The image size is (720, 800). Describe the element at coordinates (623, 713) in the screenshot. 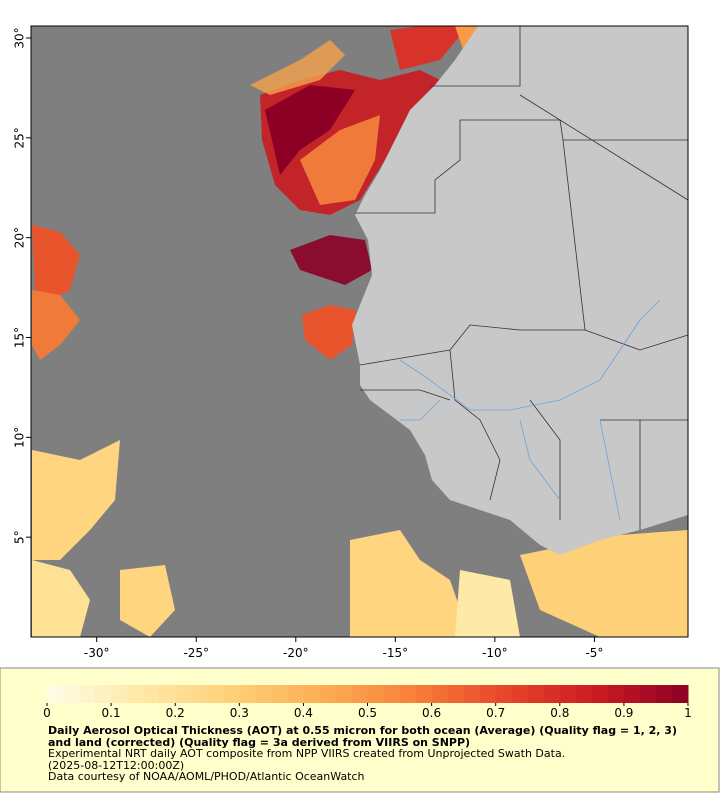

I see `colorbar-tick-label: 0.9` at that location.